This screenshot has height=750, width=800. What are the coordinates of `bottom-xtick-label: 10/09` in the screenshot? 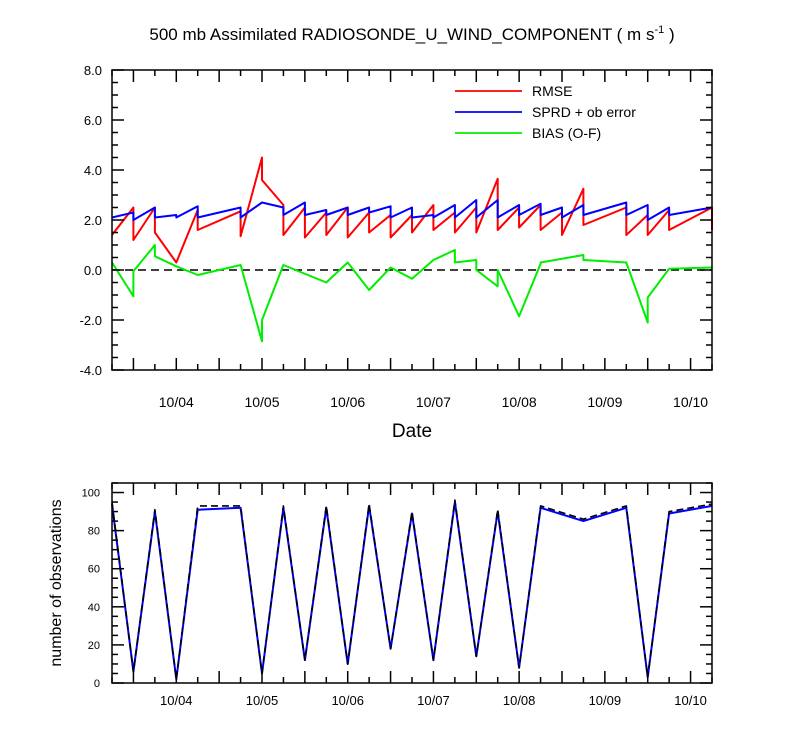 It's located at (605, 700).